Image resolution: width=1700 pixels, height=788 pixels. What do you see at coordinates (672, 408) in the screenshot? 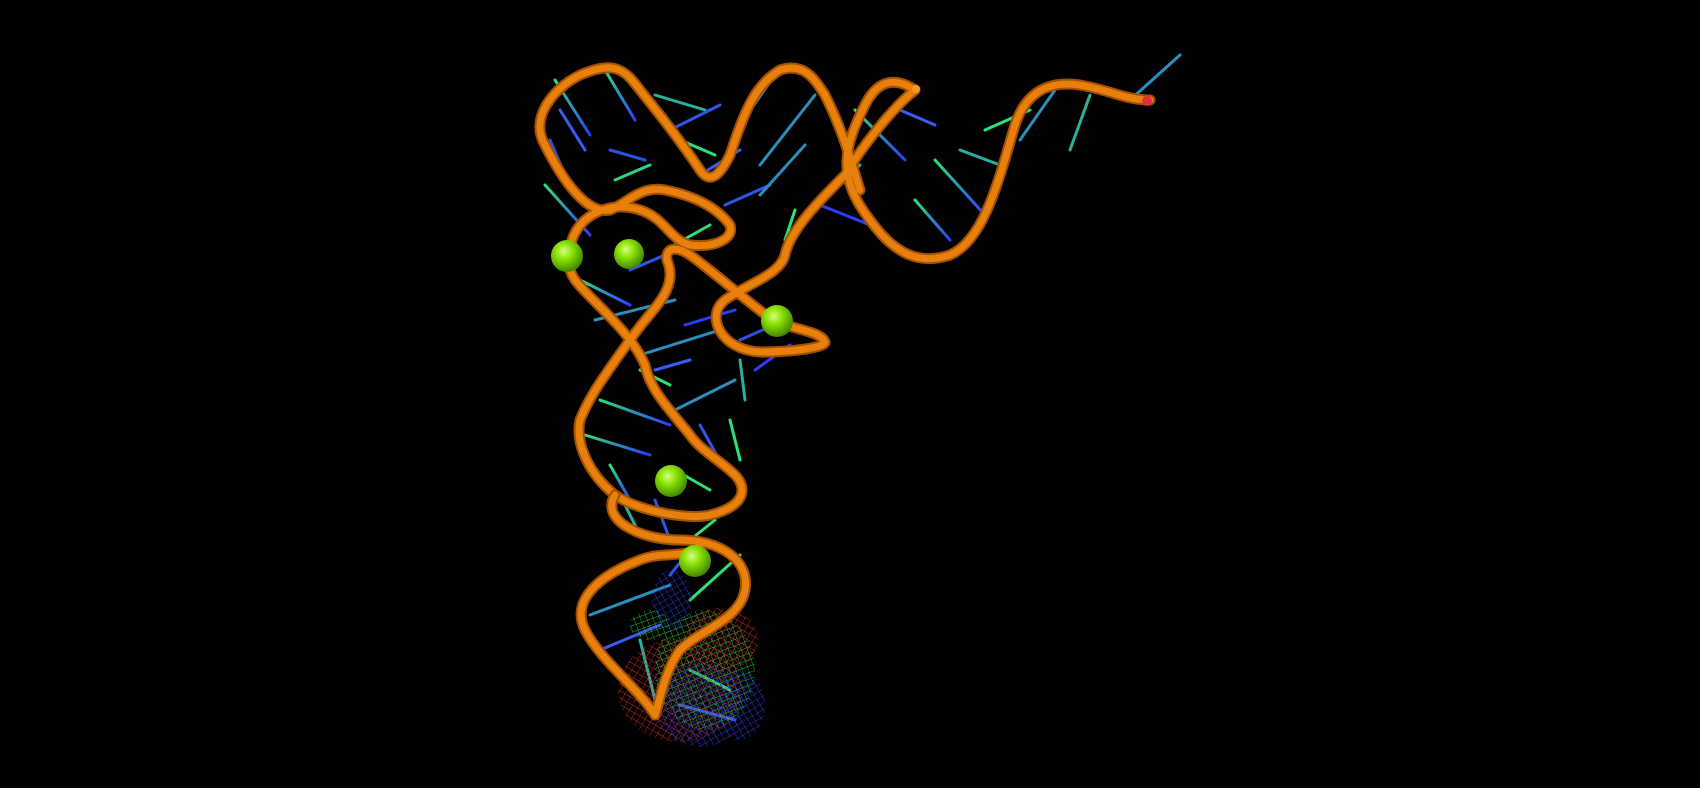
I see `magnesium-ions` at bounding box center [672, 408].